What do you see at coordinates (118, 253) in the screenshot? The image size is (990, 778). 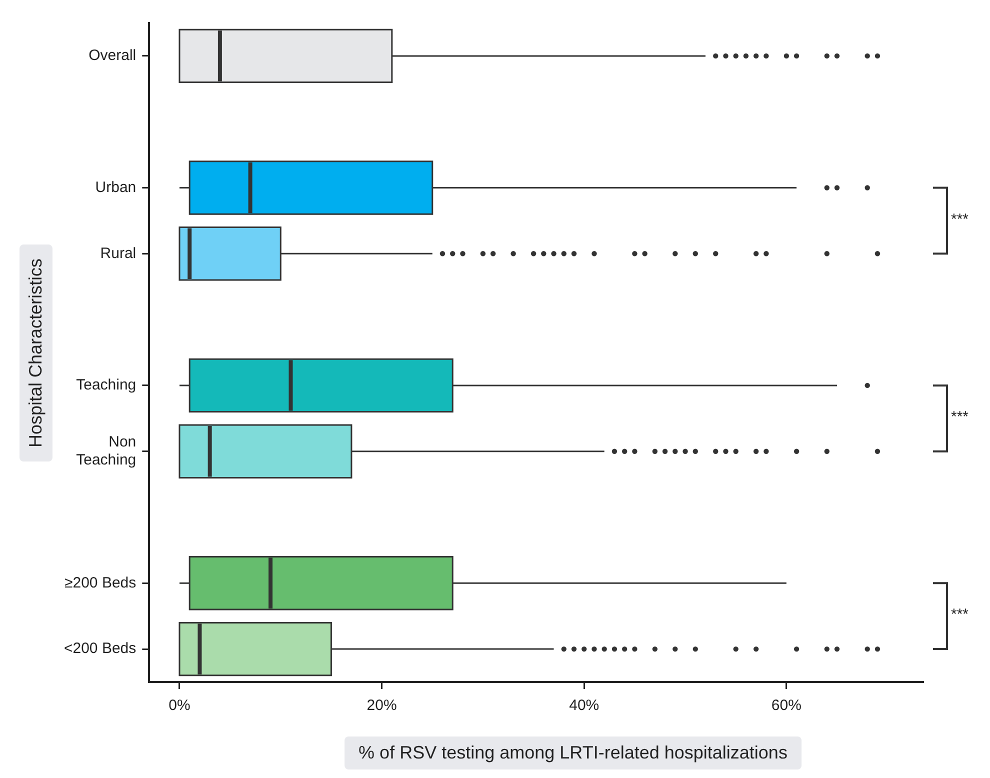 I see `y-tick-label: Rural` at bounding box center [118, 253].